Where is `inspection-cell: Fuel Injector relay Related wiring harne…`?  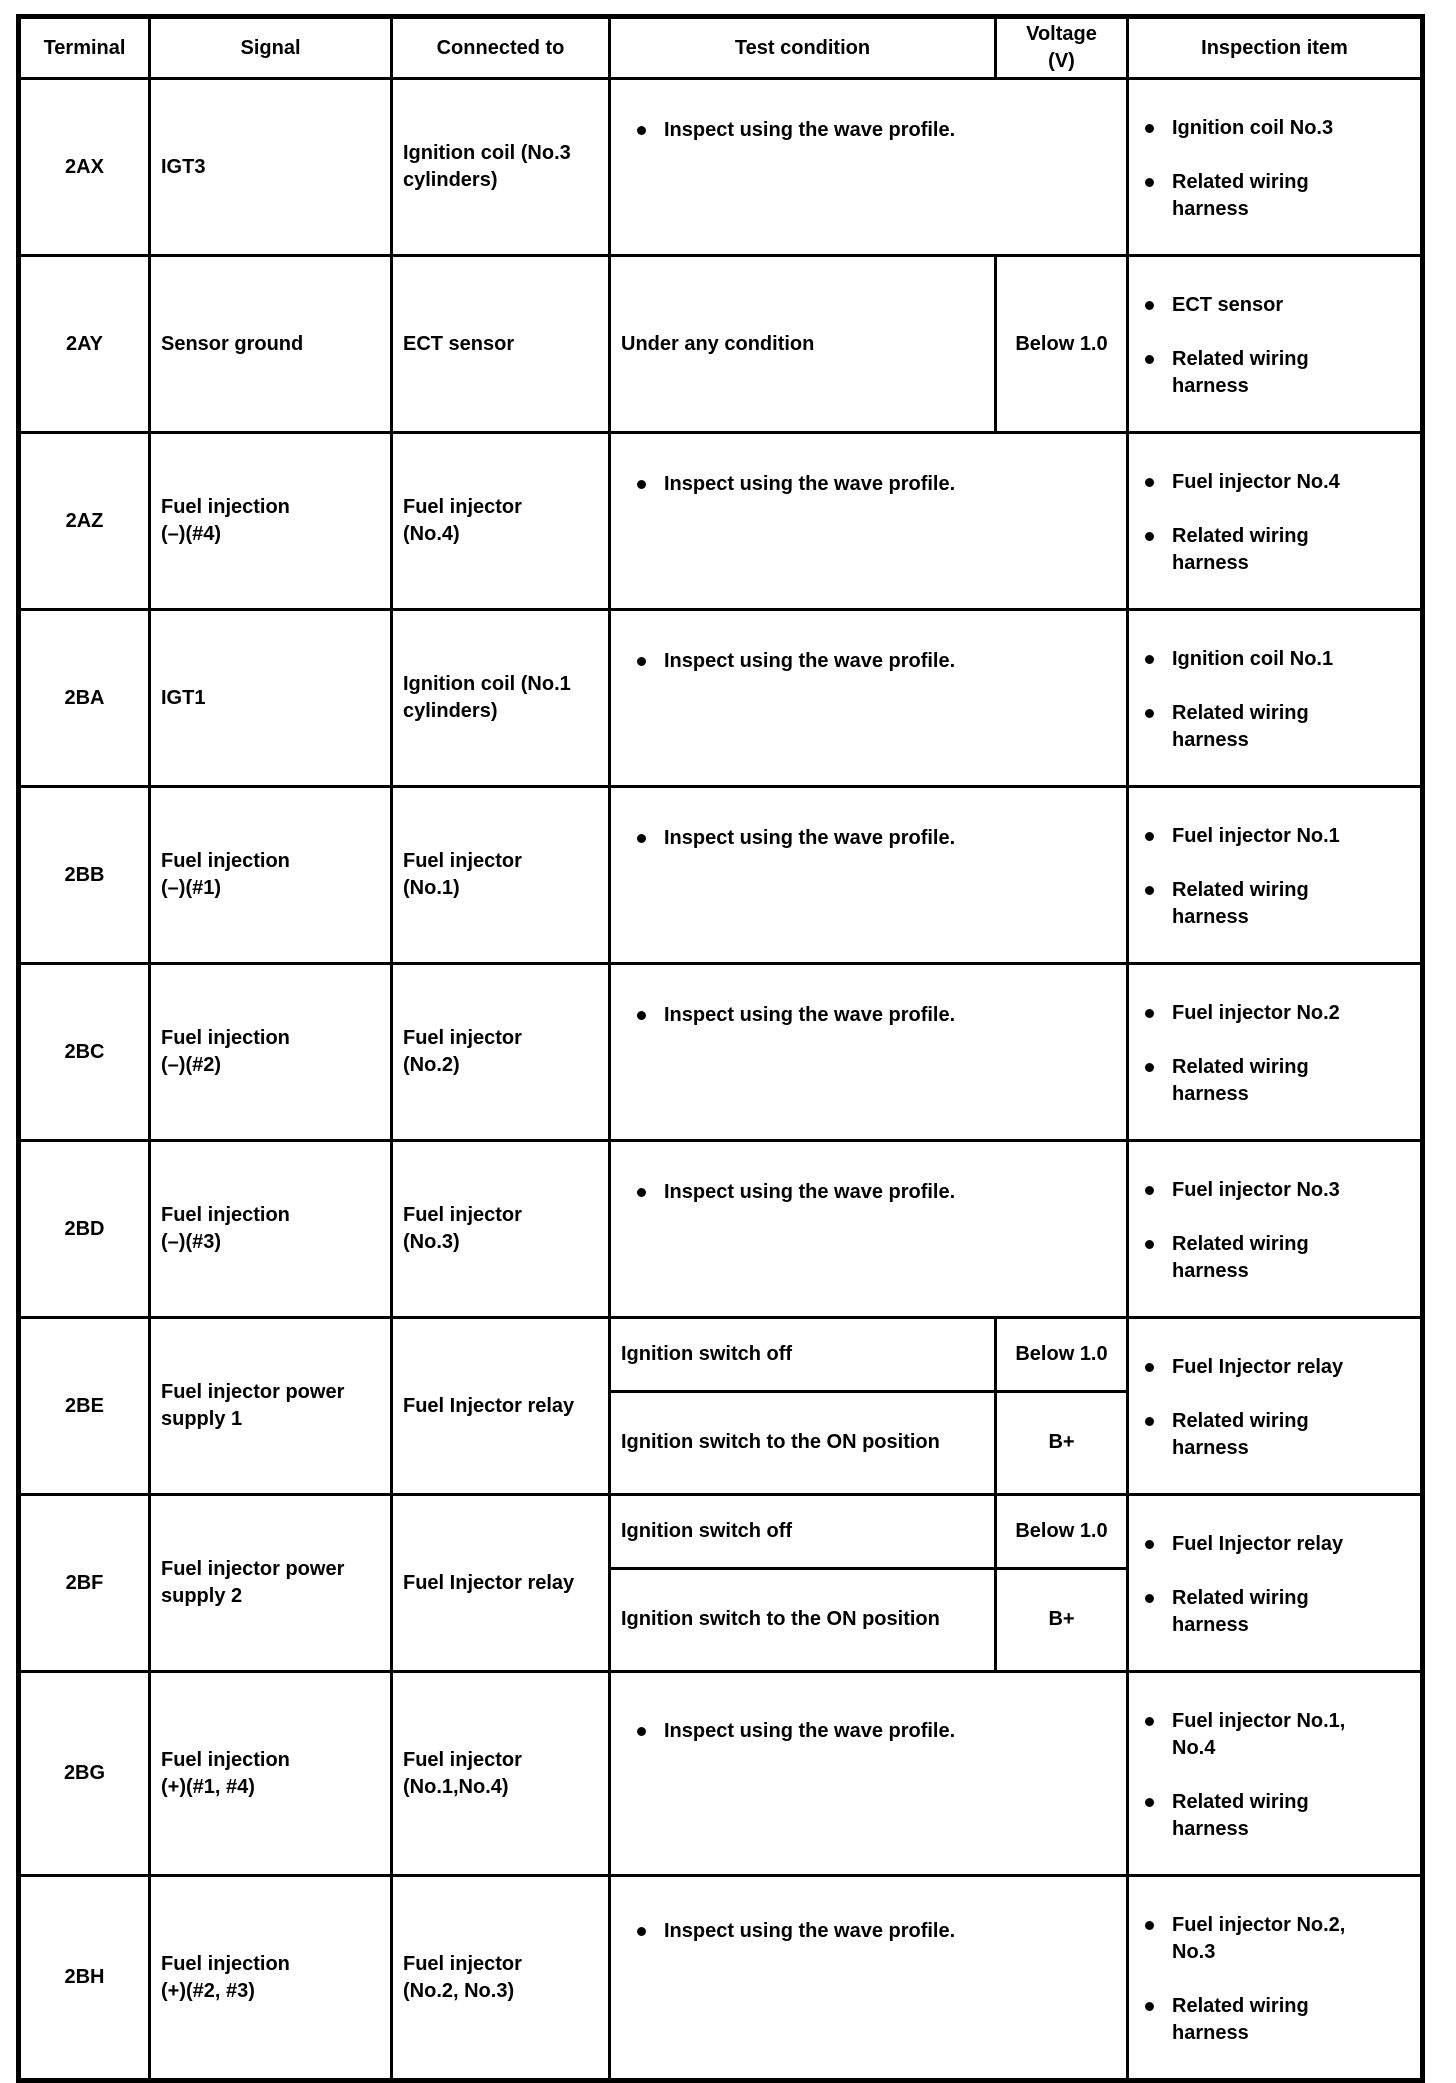 inspection-cell: Fuel Injector relay Related wiring harne… is located at coordinates (1275, 1583).